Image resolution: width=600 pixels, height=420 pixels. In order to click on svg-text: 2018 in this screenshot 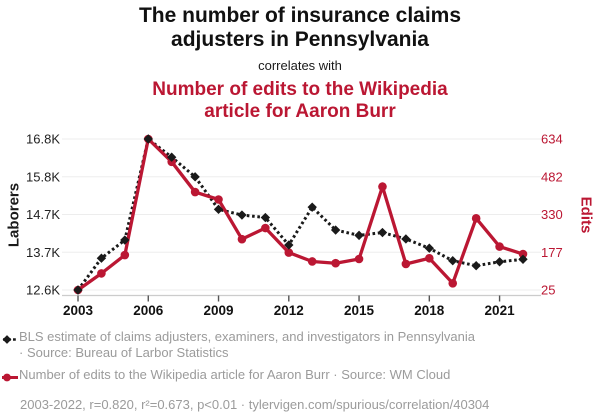, I will do `click(429, 310)`.